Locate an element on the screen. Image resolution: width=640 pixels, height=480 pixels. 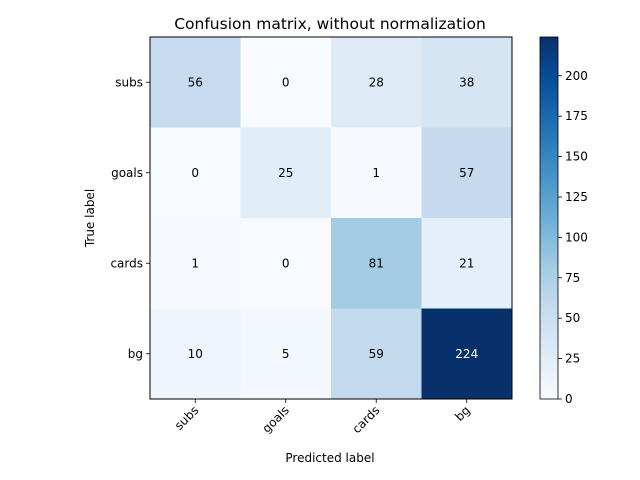
y-axis-label: True label is located at coordinates (90, 218).